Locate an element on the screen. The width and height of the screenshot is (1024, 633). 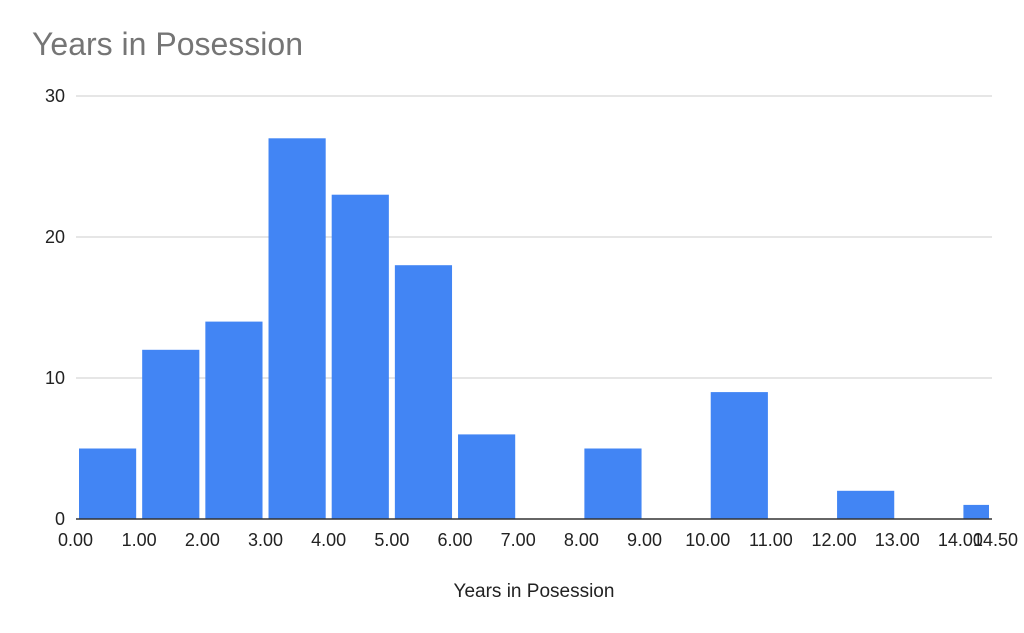
x-tick-label: 14.00 is located at coordinates (960, 540).